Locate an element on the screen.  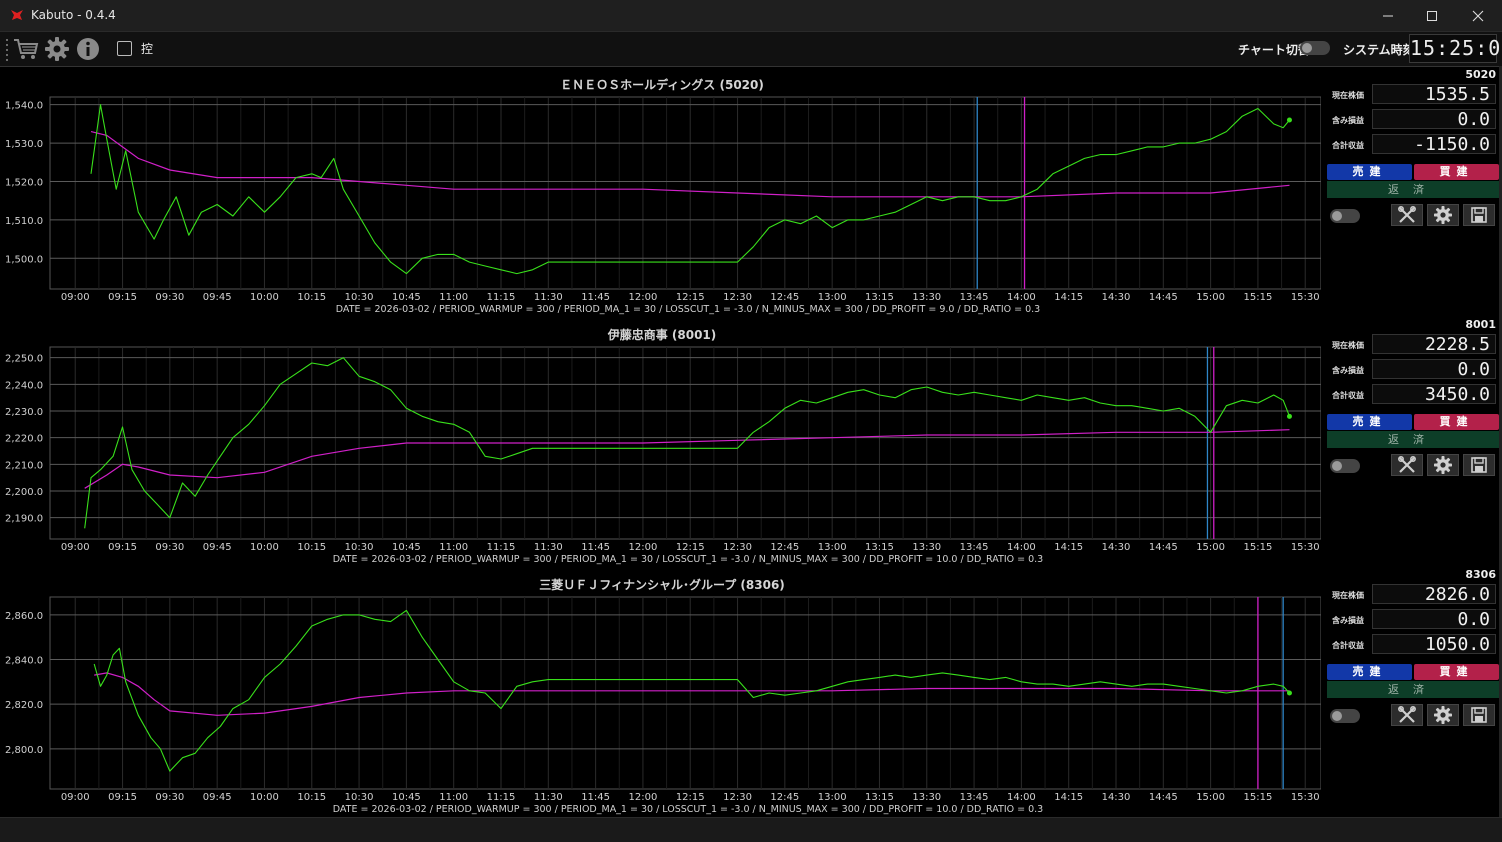
y-tick-label: 2,200.0 is located at coordinates (24, 492).